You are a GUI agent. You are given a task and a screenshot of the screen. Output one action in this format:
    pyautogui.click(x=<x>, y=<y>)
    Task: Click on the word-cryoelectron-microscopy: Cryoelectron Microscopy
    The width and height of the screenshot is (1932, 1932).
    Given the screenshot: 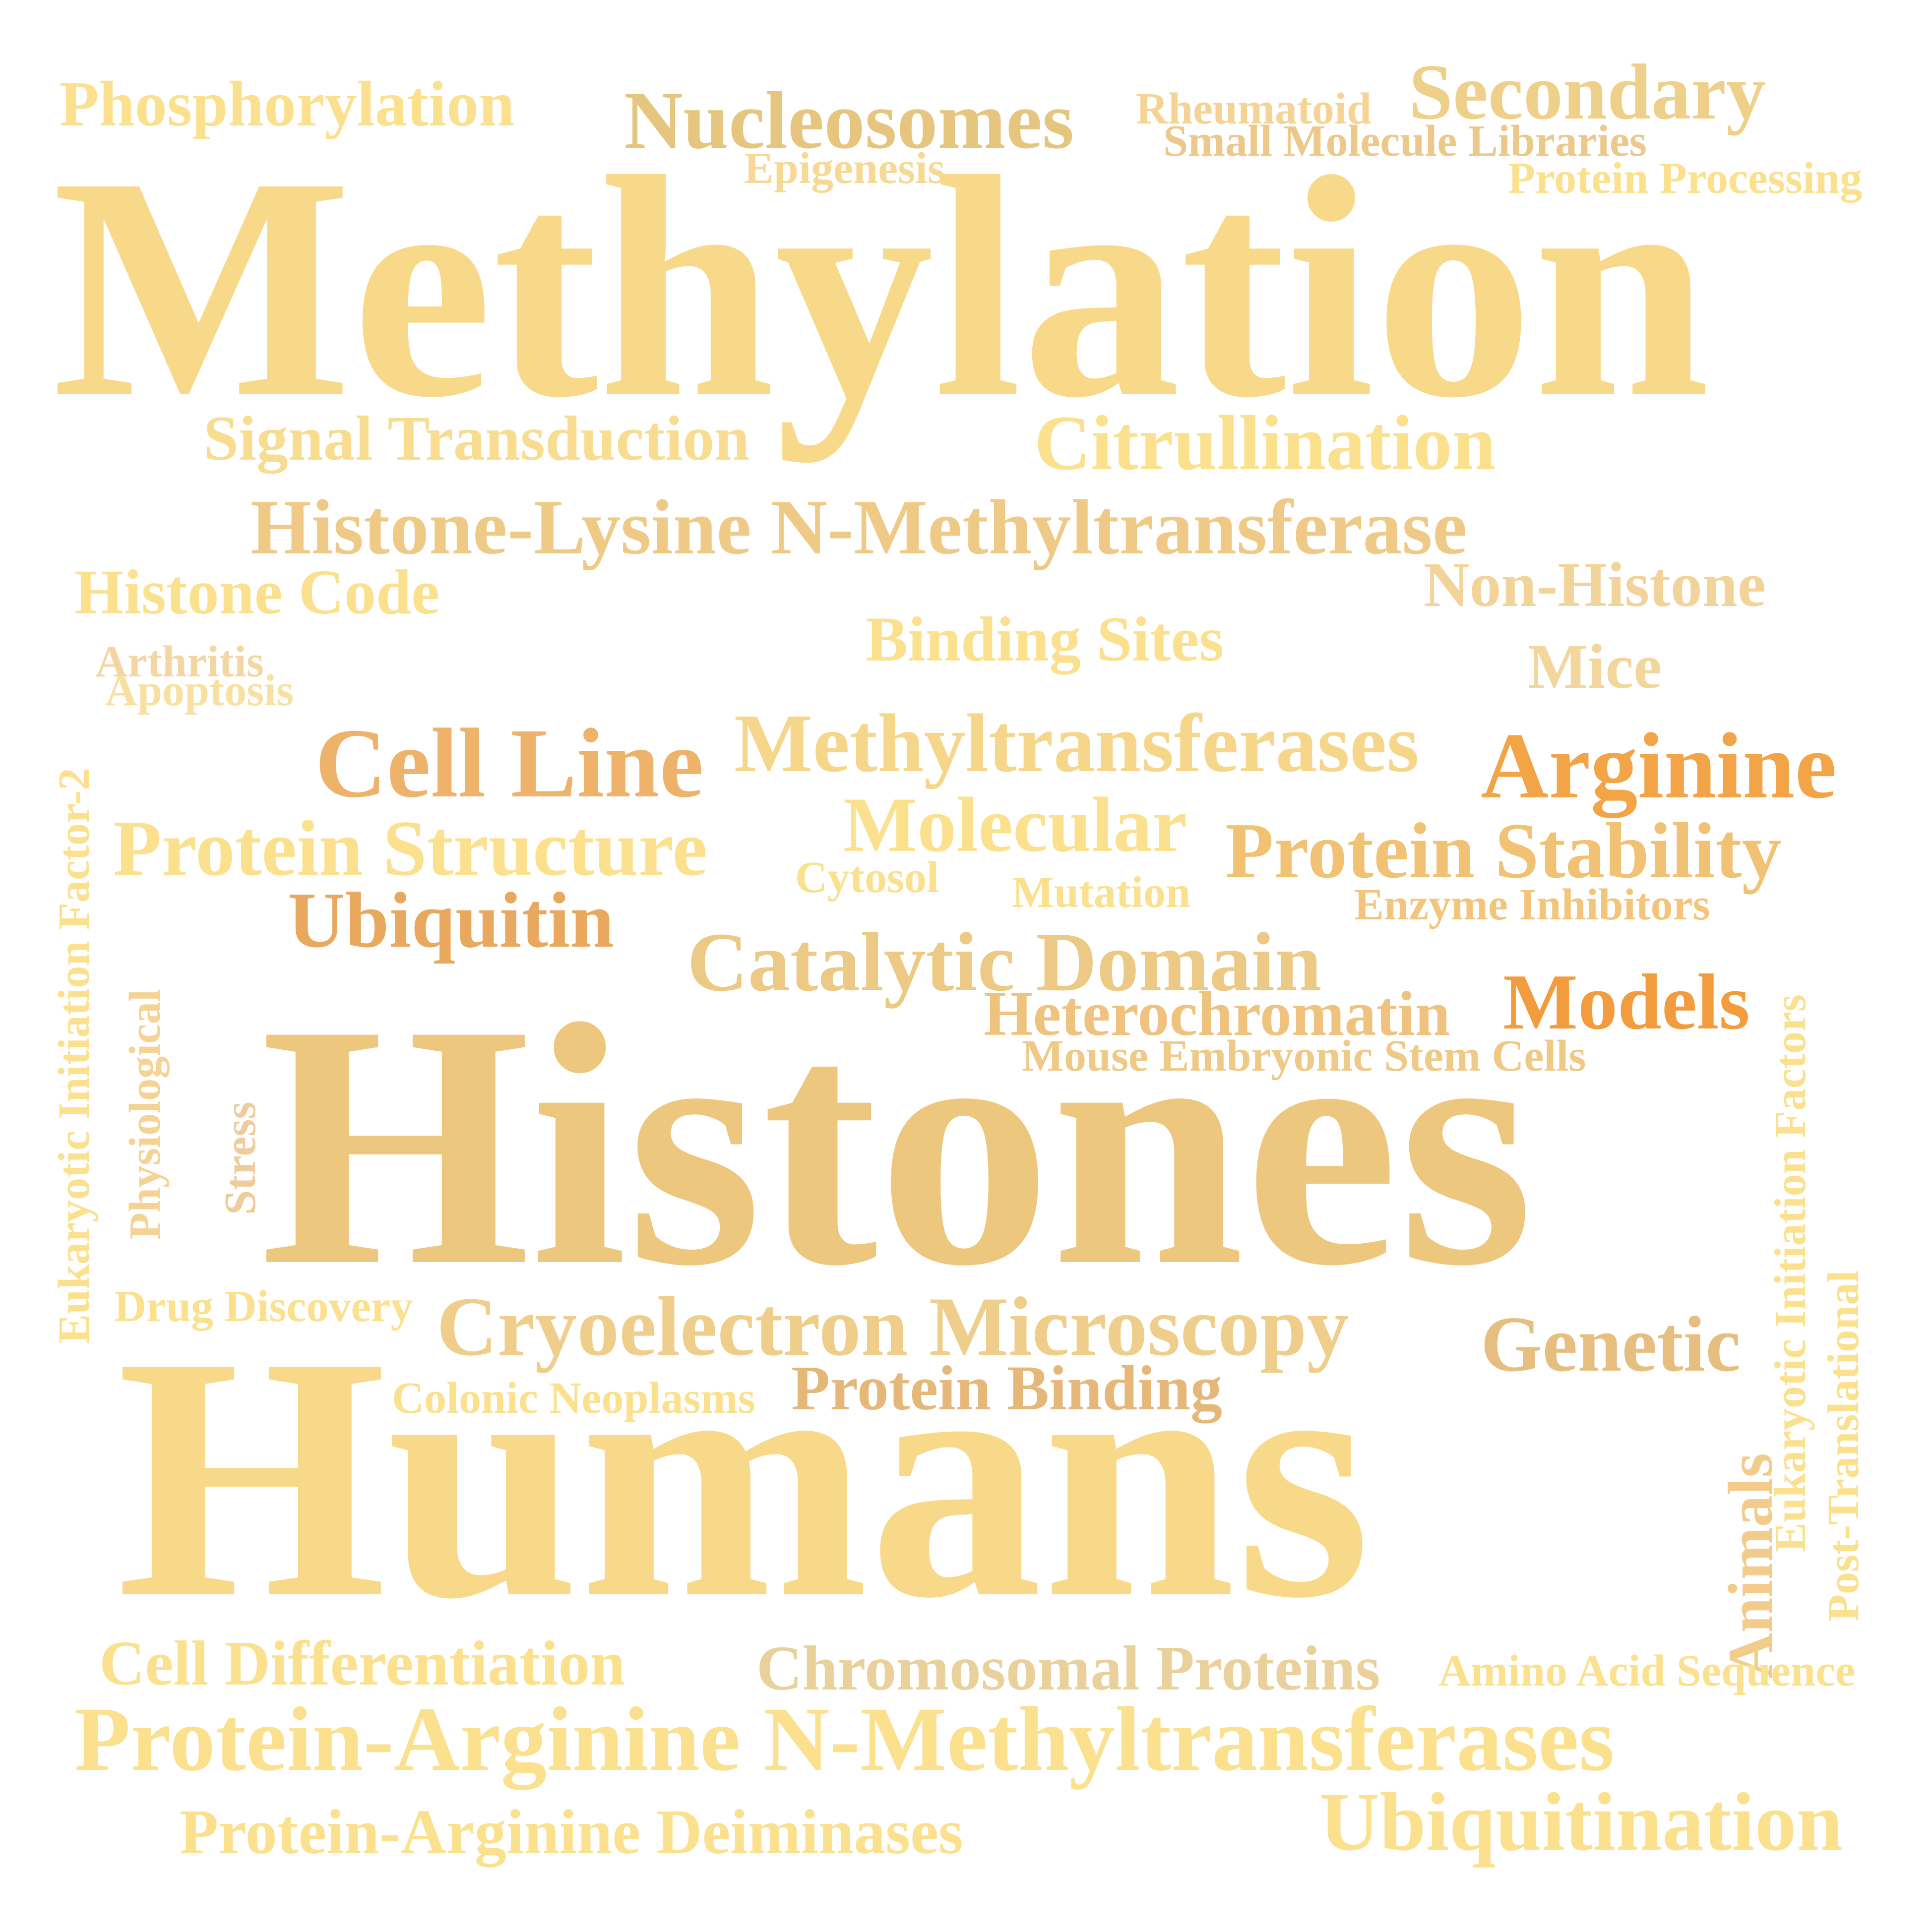 What is the action you would take?
    pyautogui.click(x=892, y=1326)
    